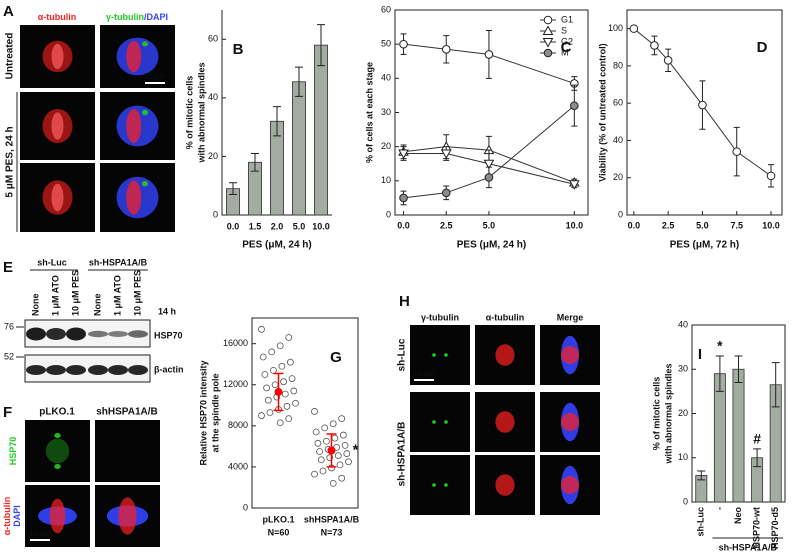  What do you see at coordinates (277, 226) in the screenshot?
I see `x-tick-label: 2.0` at bounding box center [277, 226].